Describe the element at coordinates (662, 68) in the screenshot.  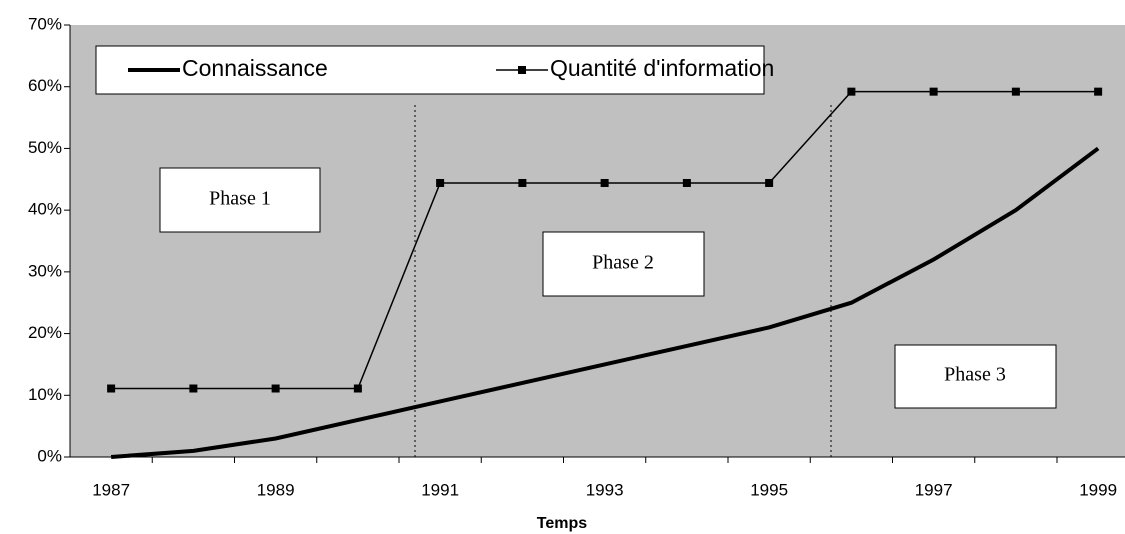
I see `legend-label: Quantité d'information` at that location.